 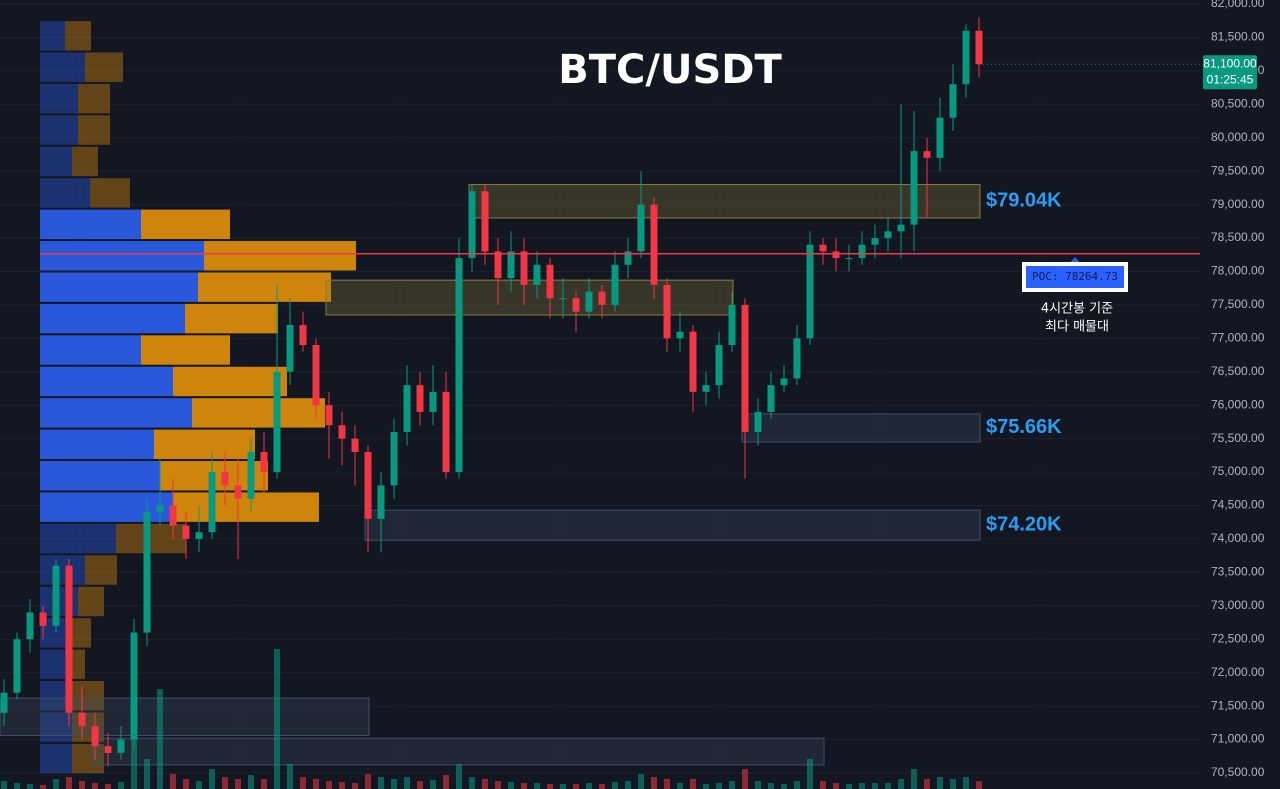 I want to click on poc-label: POC: 78264.73, so click(x=1075, y=276).